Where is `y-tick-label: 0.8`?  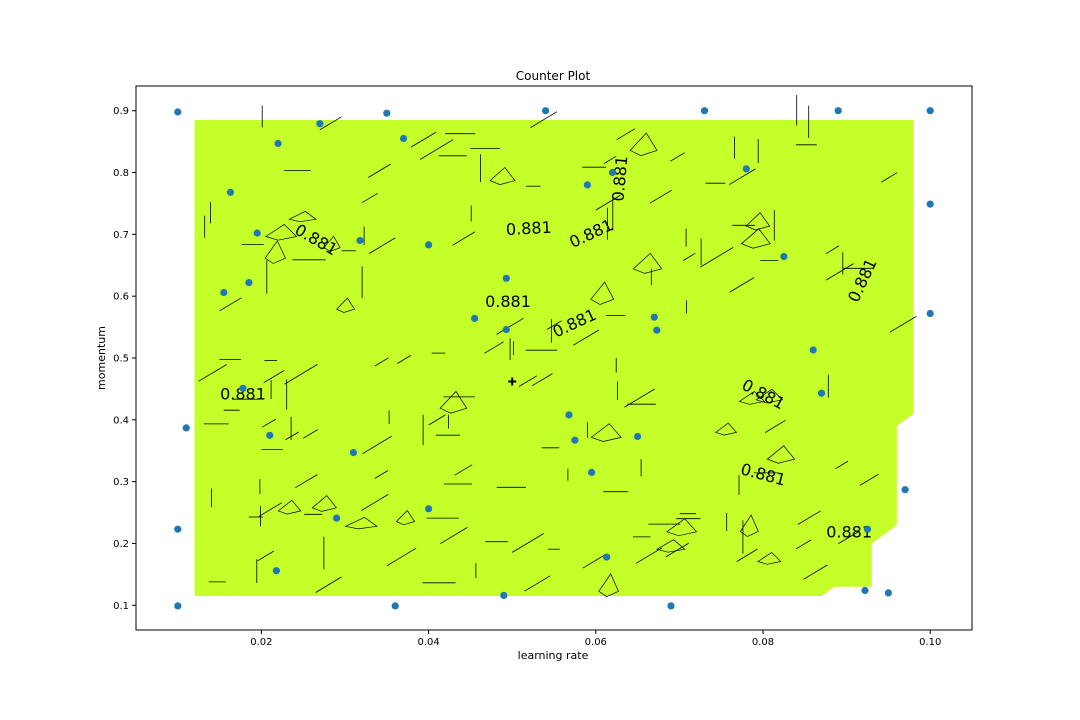
y-tick-label: 0.8 is located at coordinates (121, 173).